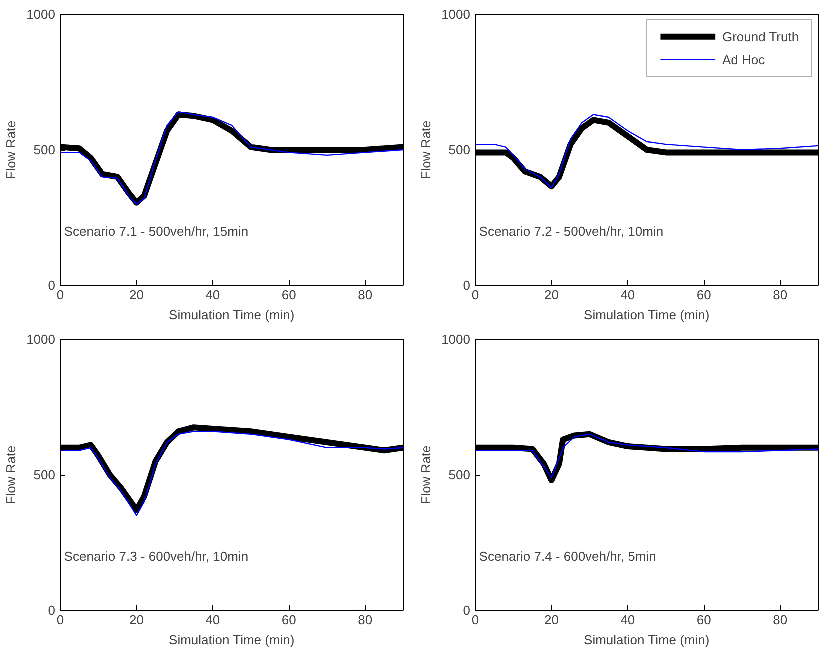  Describe the element at coordinates (761, 36) in the screenshot. I see `legend-label: Ground Truth` at that location.